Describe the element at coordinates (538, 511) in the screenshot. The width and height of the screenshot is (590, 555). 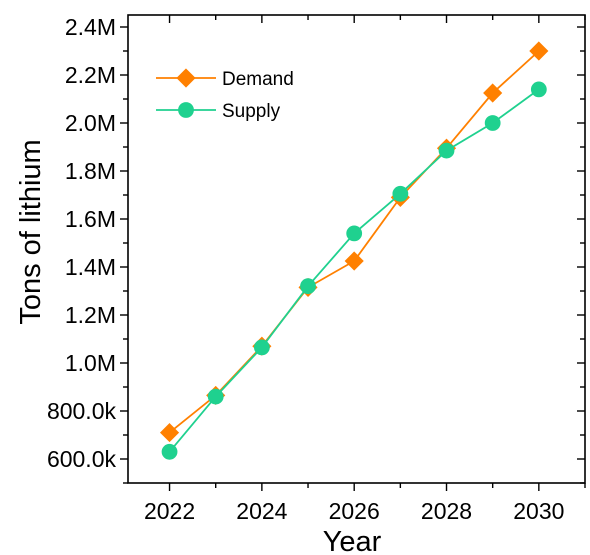
I see `x-tick-label: 2030` at that location.